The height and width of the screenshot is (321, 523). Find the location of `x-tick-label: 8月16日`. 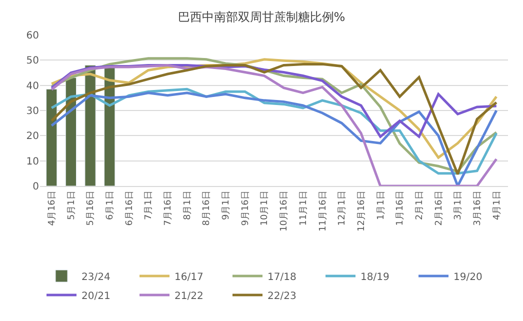

x-tick-label: 8月16日 is located at coordinates (207, 208).